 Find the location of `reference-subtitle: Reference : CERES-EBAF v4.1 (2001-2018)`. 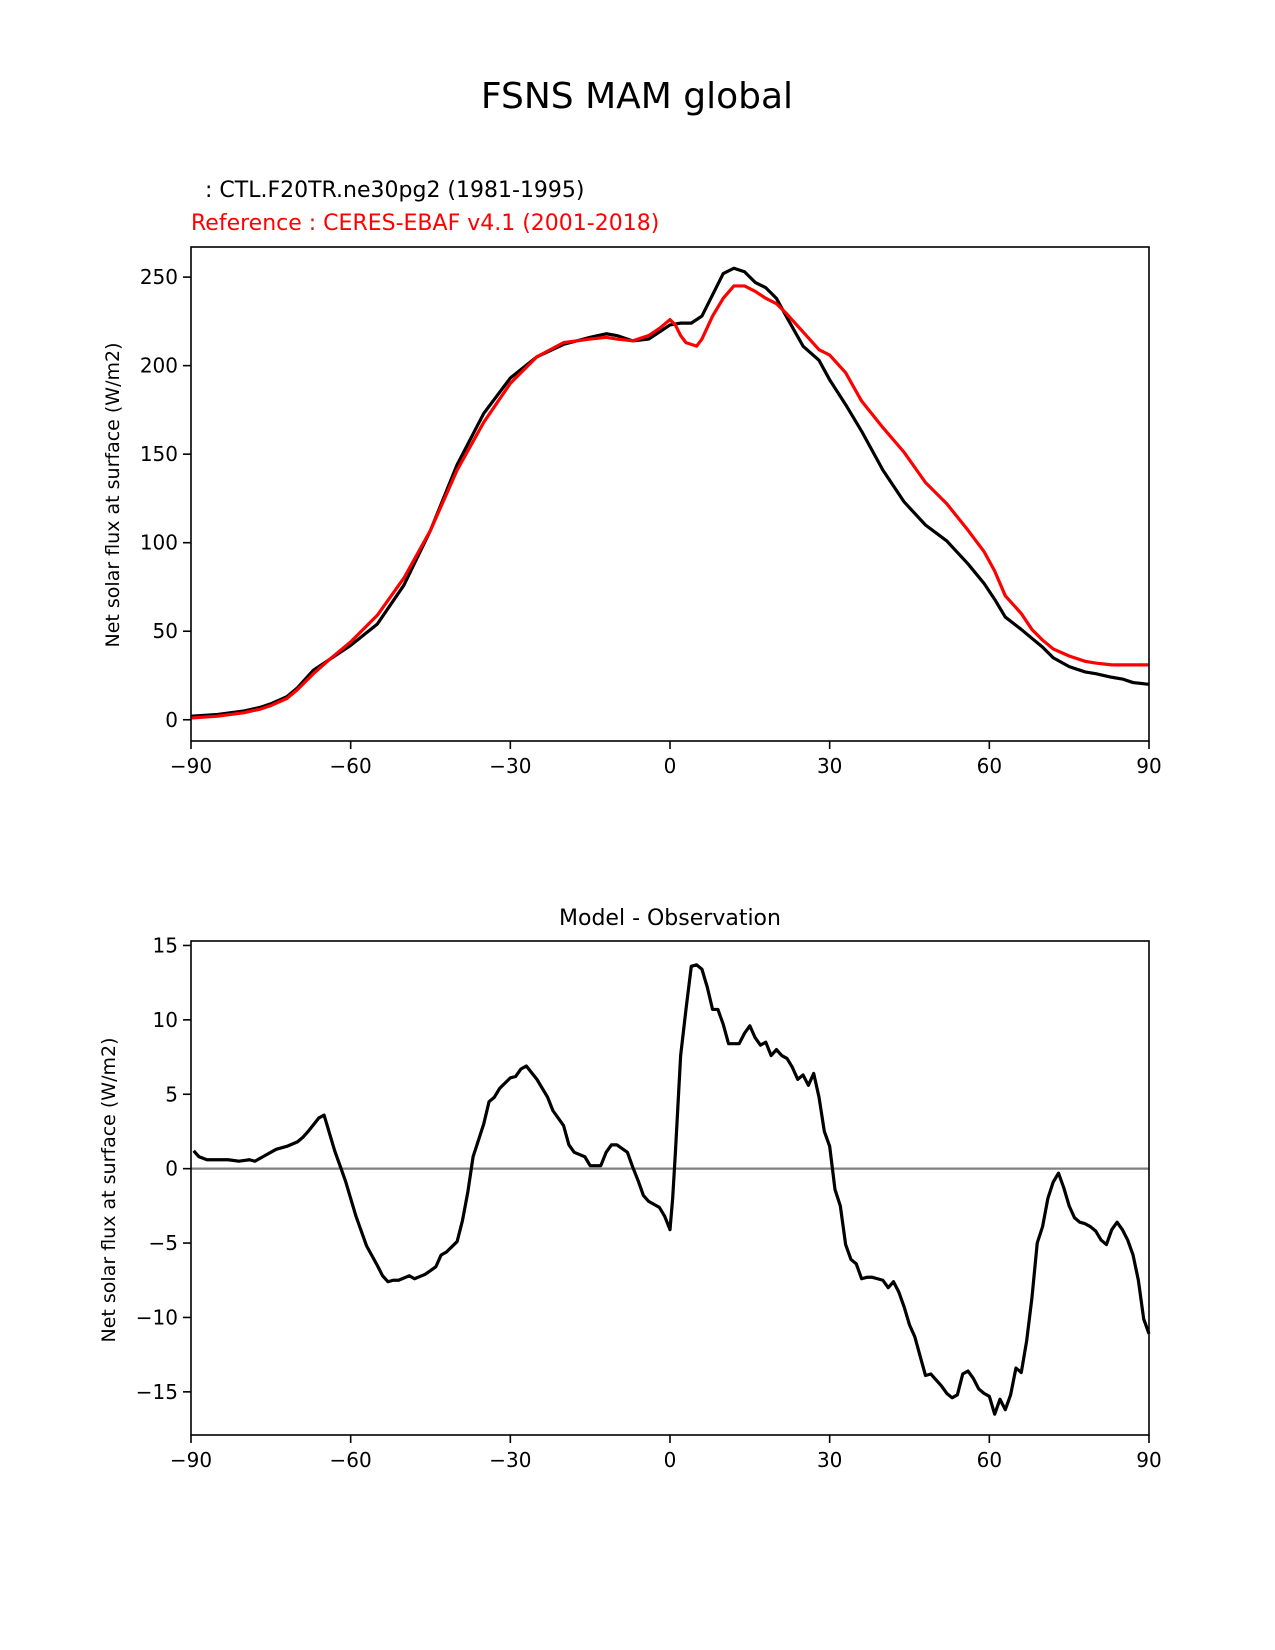

reference-subtitle: Reference : CERES-EBAF v4.1 (2001-2018) is located at coordinates (425, 223).